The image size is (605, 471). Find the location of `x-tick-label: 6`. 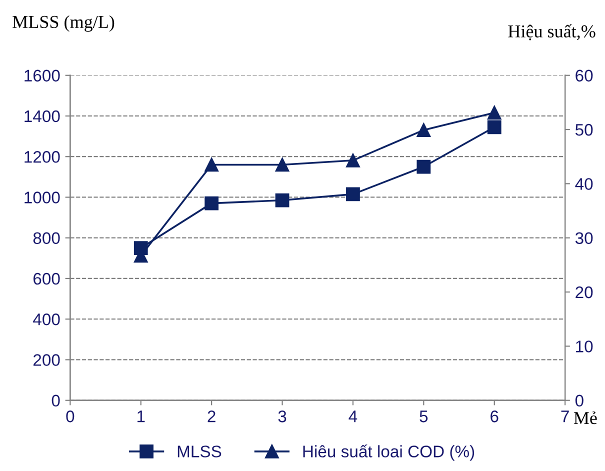

x-tick-label: 6 is located at coordinates (494, 416).